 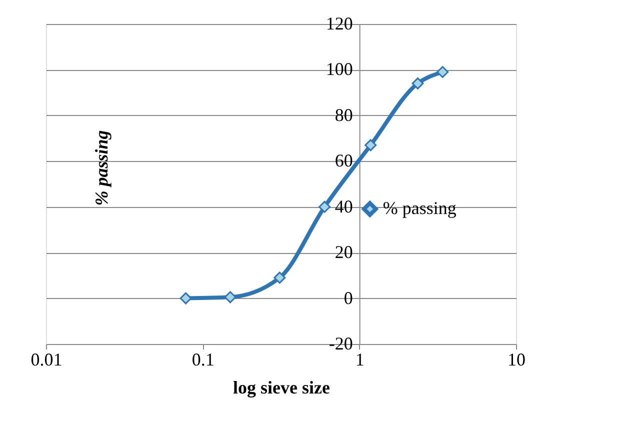 I want to click on x-axis-title: log sieve size, so click(x=281, y=388).